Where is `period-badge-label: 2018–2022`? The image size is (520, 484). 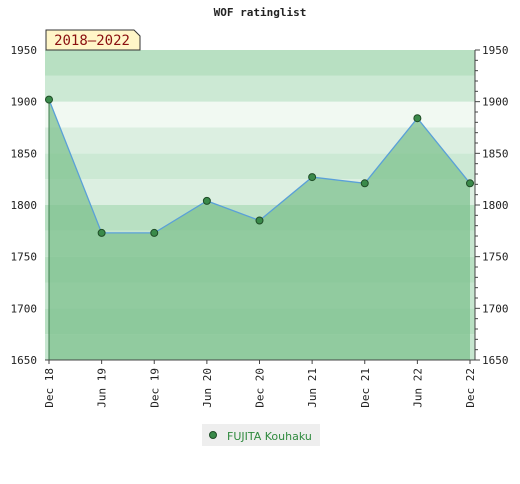
period-badge-label: 2018–2022 is located at coordinates (92, 41).